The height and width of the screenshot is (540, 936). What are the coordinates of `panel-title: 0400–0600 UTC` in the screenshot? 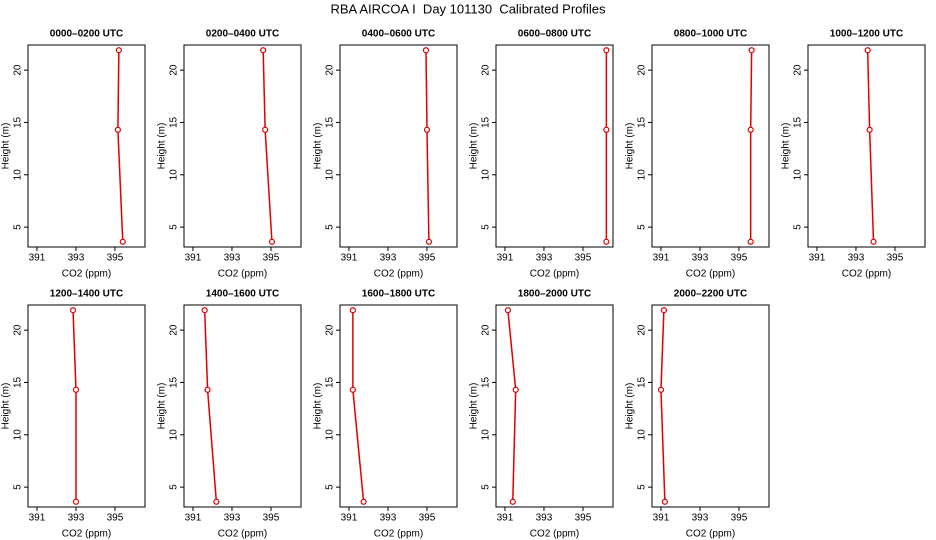 It's located at (398, 34).